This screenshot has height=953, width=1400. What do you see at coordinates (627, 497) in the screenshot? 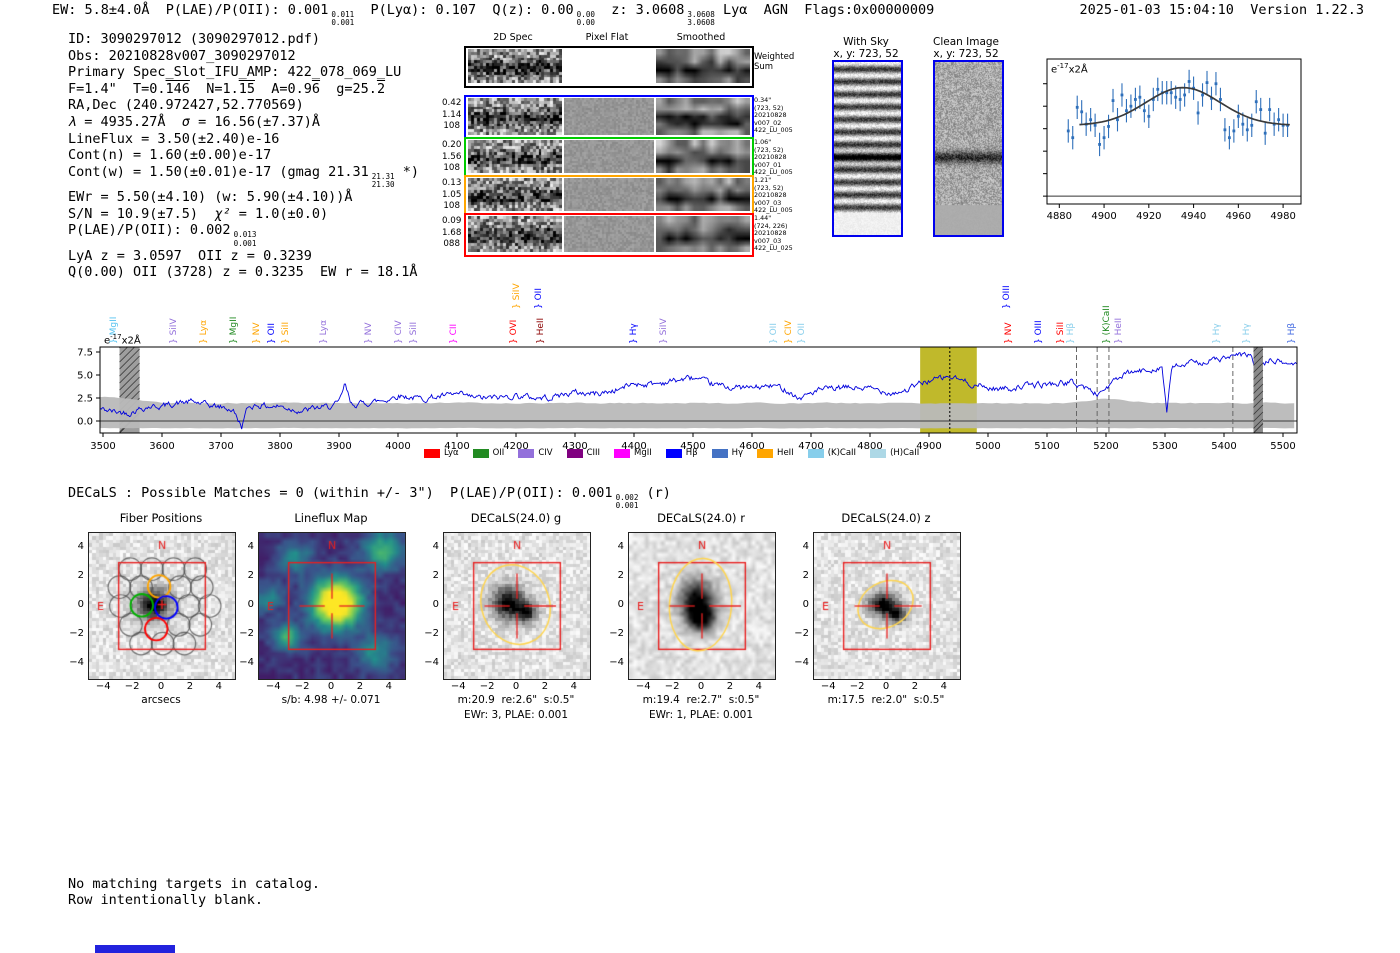
I see `fraction-sup: 0.002` at bounding box center [627, 497].